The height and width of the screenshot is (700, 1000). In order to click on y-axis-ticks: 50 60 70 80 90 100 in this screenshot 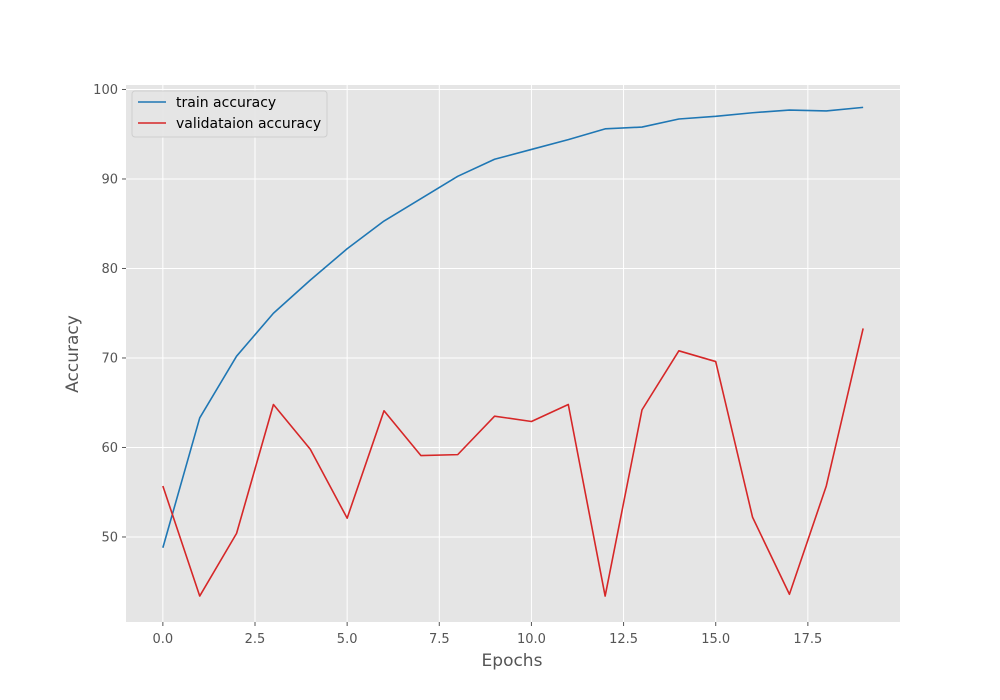, I will do `click(109, 314)`.